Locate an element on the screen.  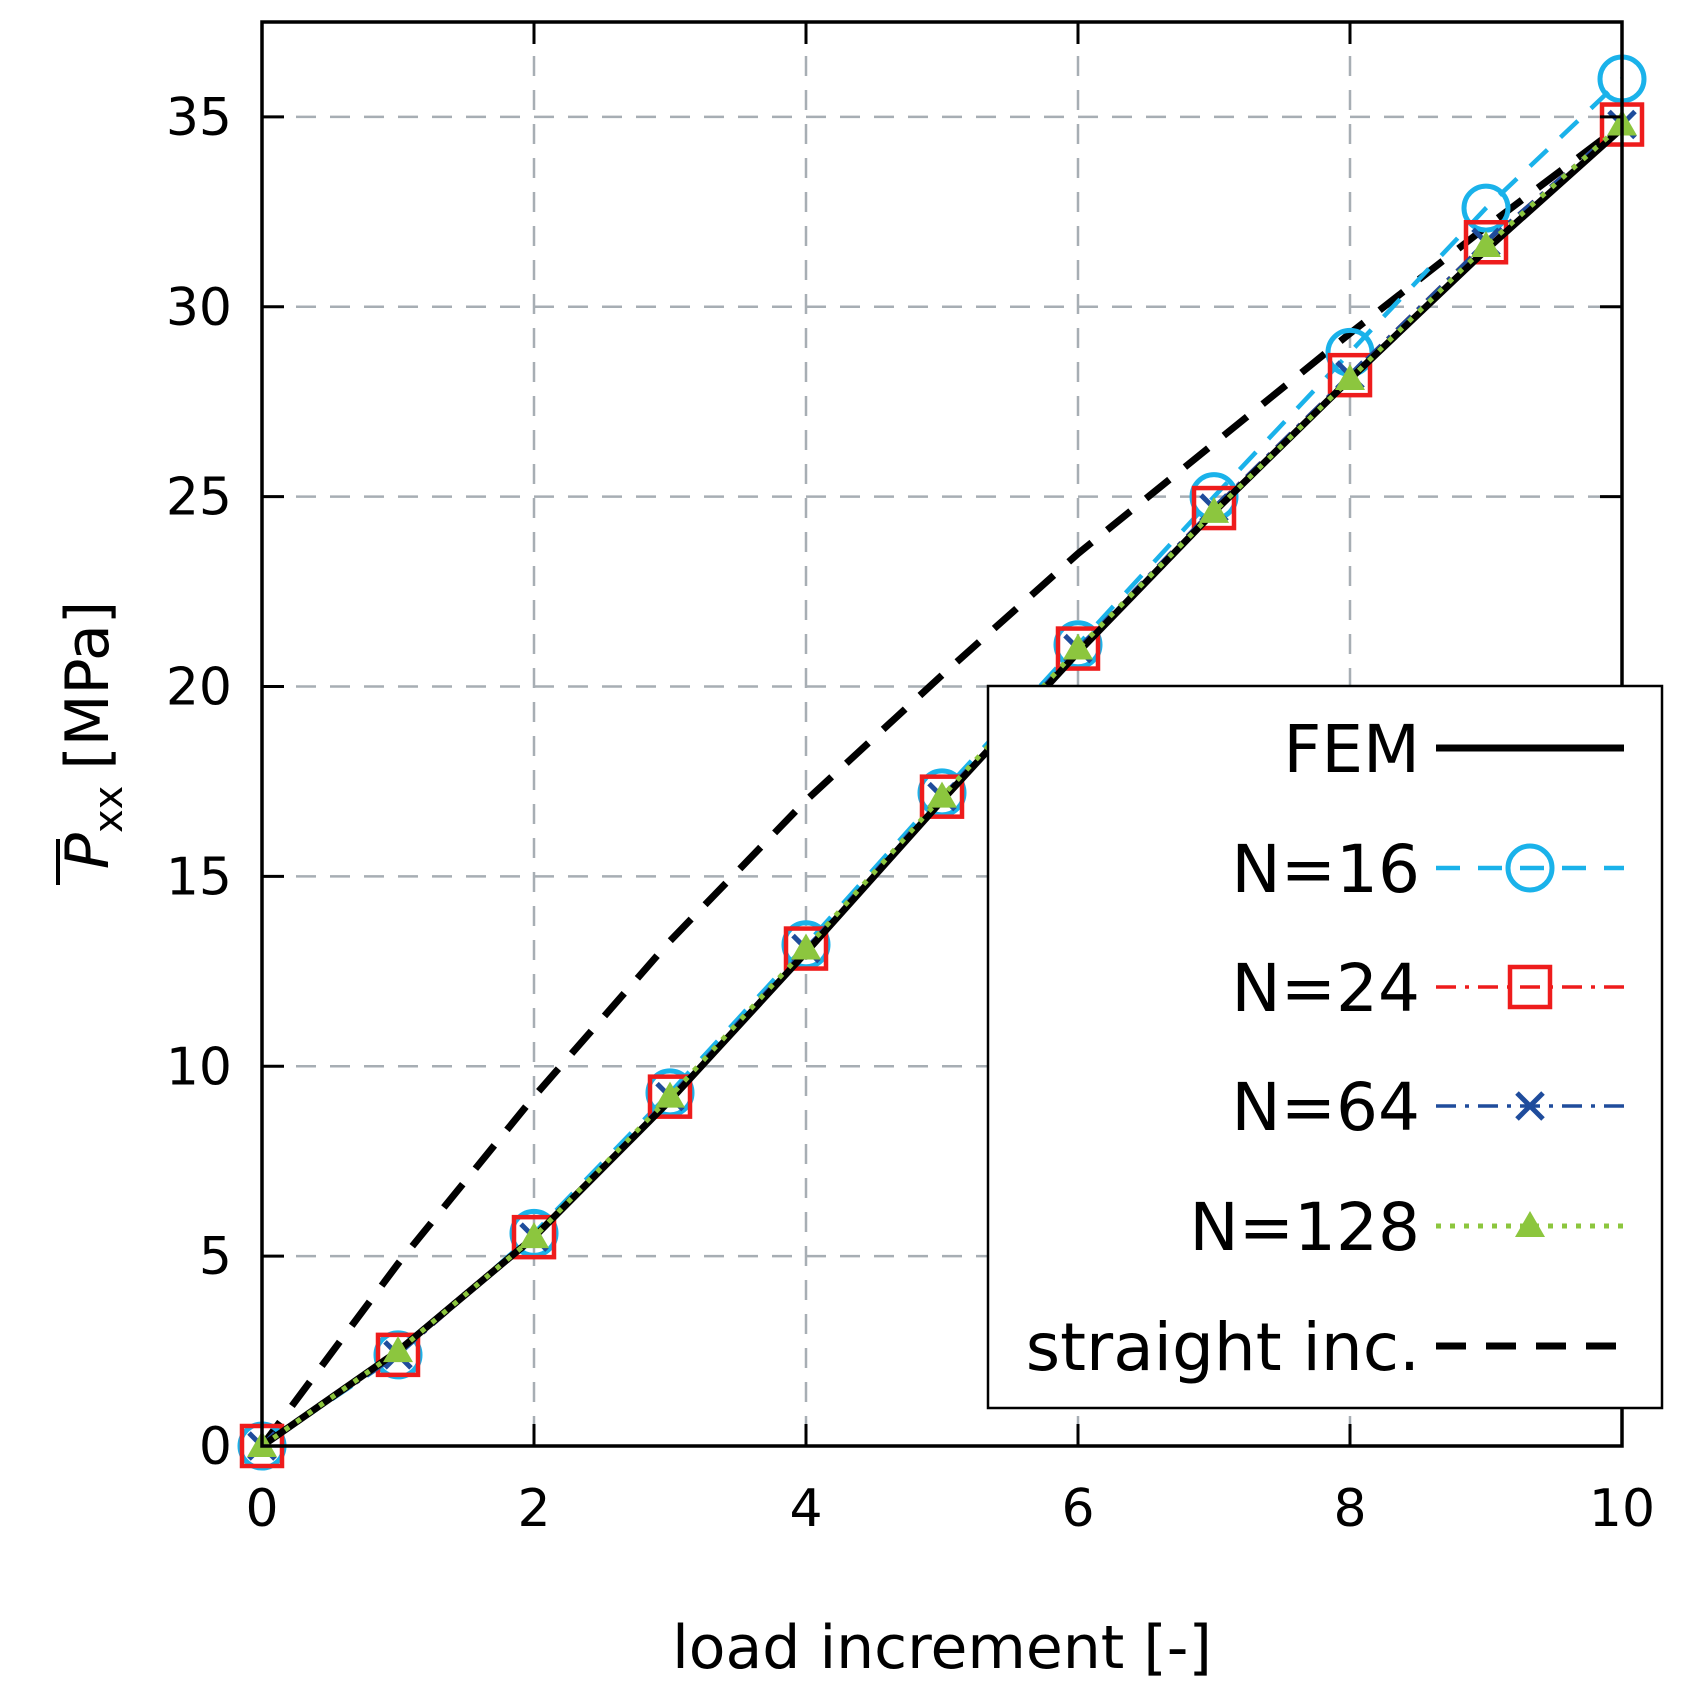
y-axis-title: Pxx [MPa] is located at coordinates (92, 743).